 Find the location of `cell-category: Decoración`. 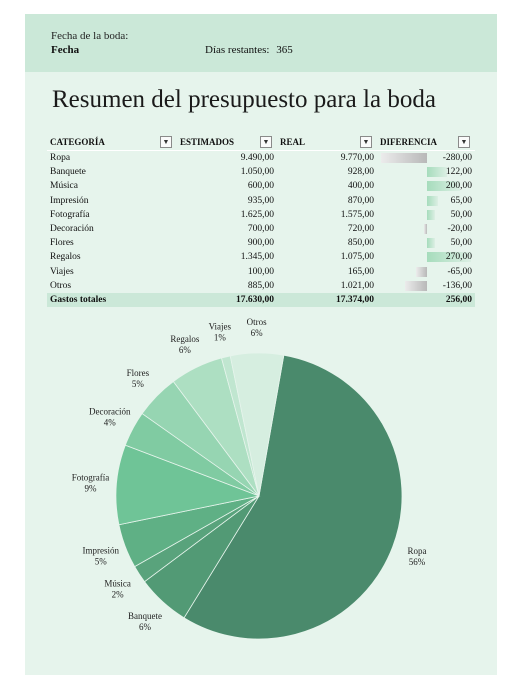

cell-category: Decoración is located at coordinates (72, 229).